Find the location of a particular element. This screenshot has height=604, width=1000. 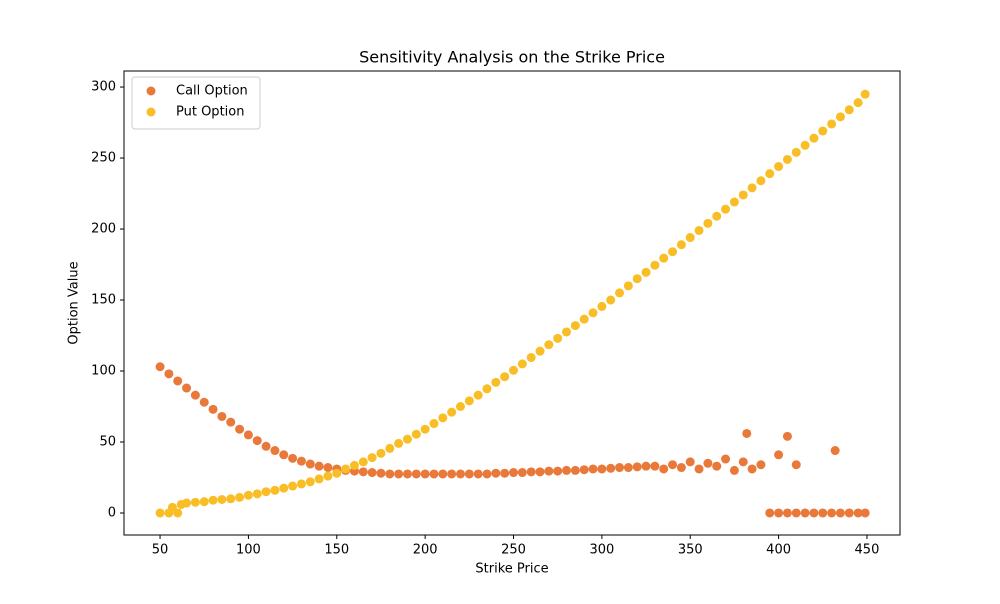

y-axis-label: Option Value is located at coordinates (74, 302).